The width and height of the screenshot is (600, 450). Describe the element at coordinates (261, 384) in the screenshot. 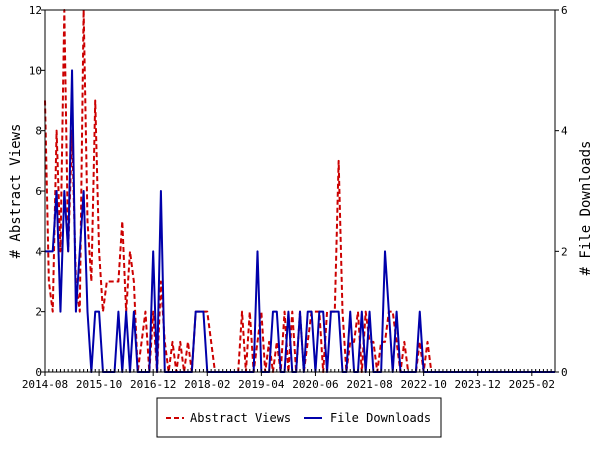

I see `x-tick-label: 2019-04` at that location.